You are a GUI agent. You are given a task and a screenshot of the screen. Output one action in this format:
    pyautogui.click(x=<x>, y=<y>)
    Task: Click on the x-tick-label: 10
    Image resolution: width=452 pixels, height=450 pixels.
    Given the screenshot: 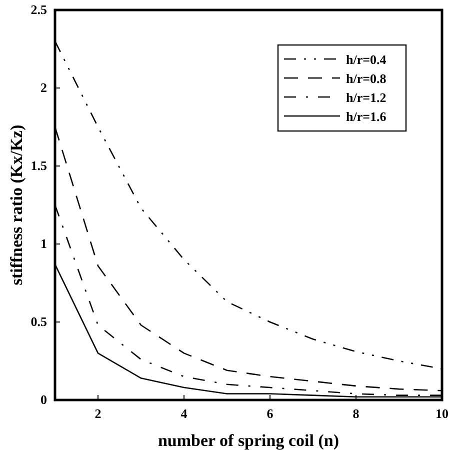 What is the action you would take?
    pyautogui.click(x=442, y=413)
    